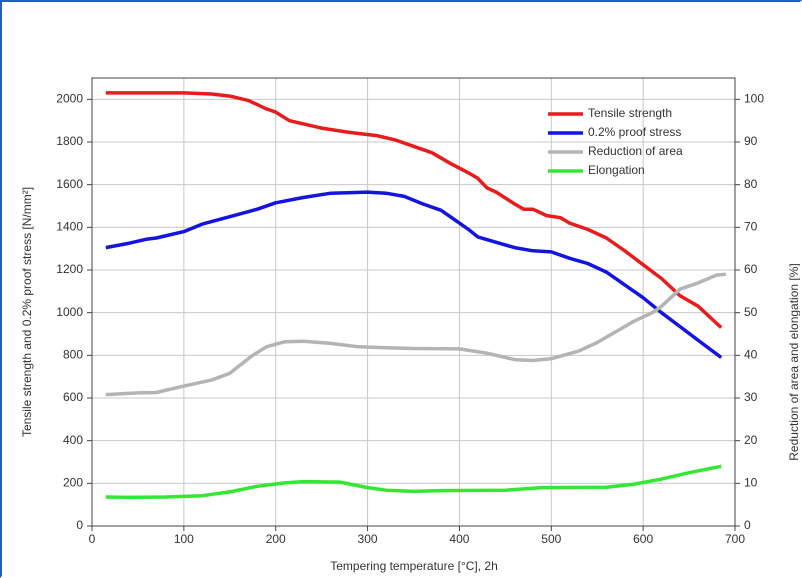 Image resolution: width=802 pixels, height=578 pixels. I want to click on y-tick-label: 0, so click(79, 525).